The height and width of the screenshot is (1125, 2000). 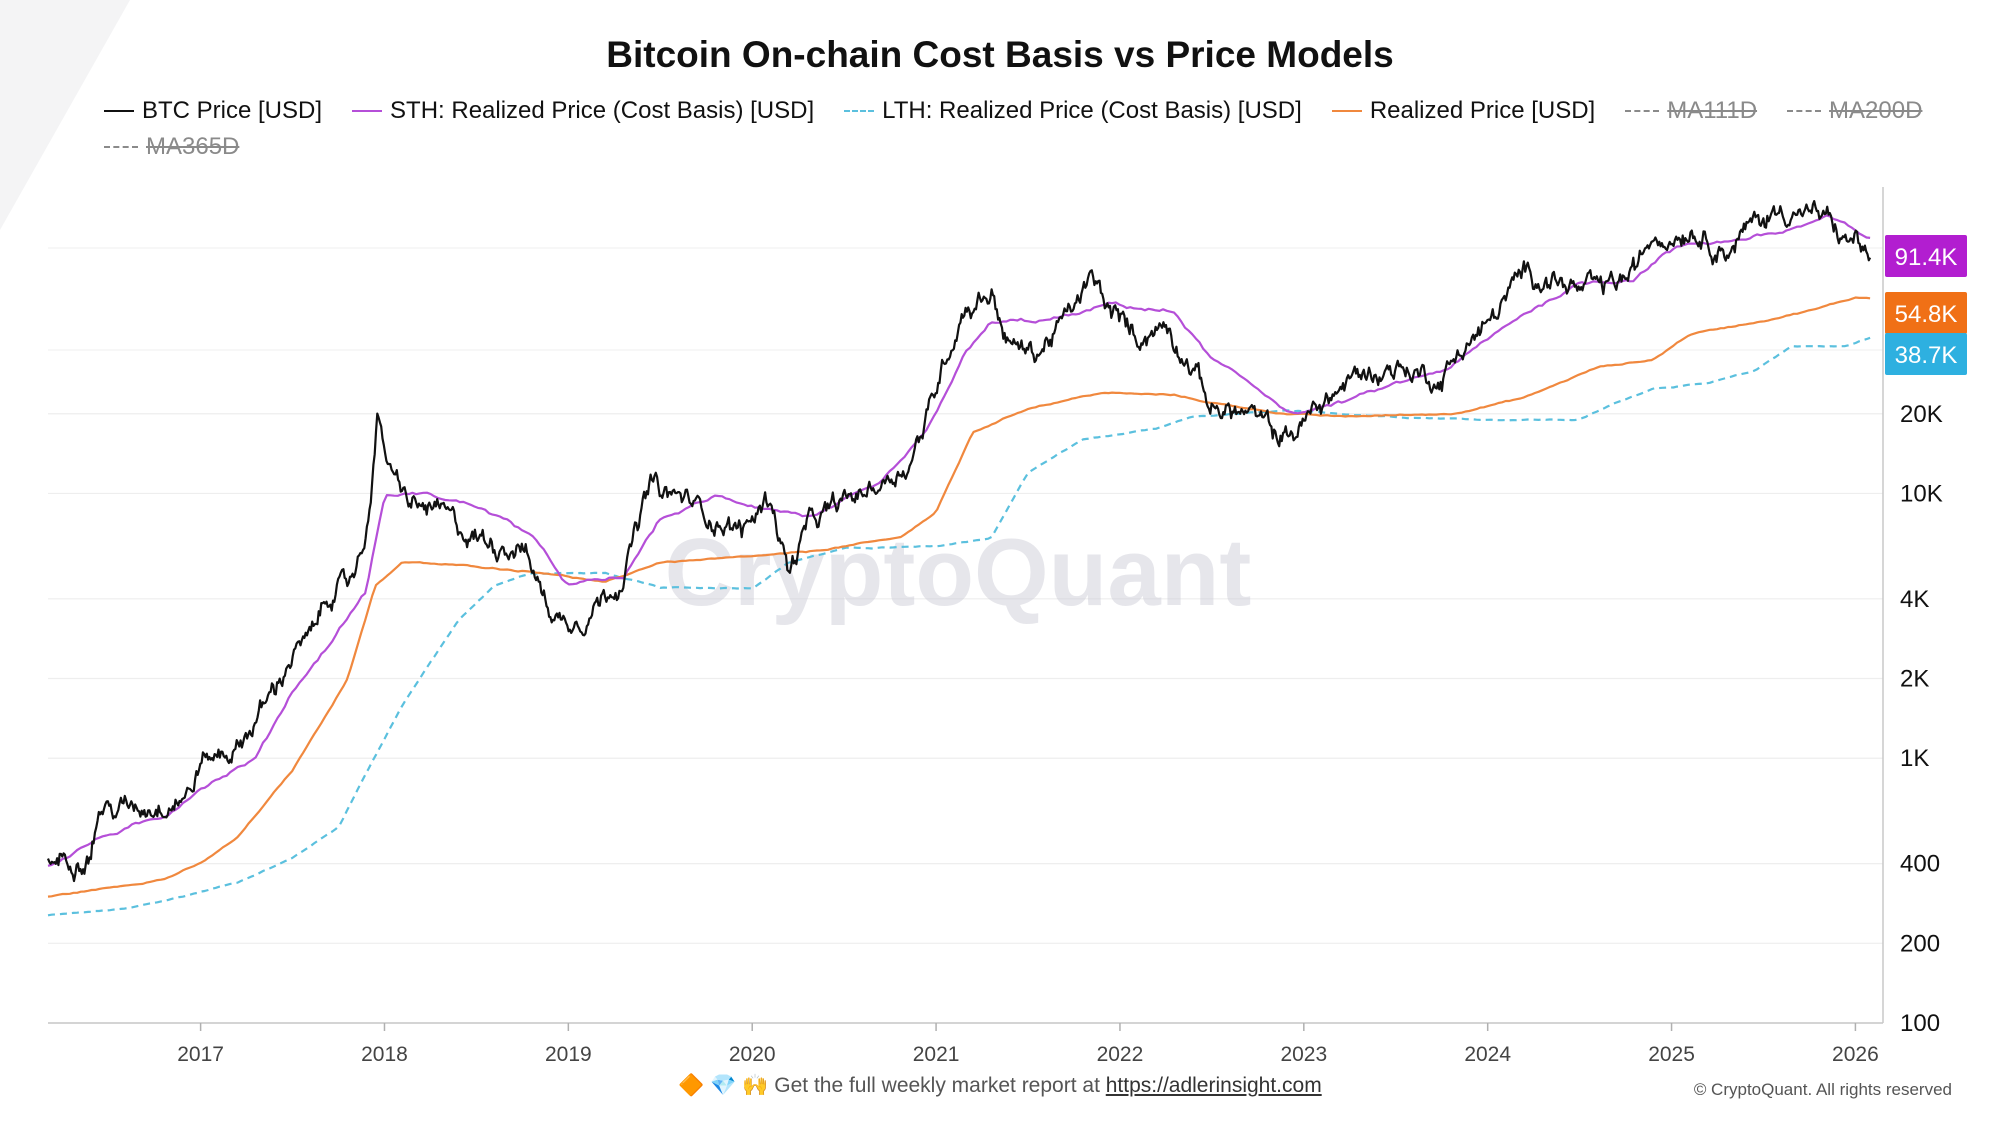 I want to click on promo-text: Get the full weekly market report at, so click(x=937, y=1085).